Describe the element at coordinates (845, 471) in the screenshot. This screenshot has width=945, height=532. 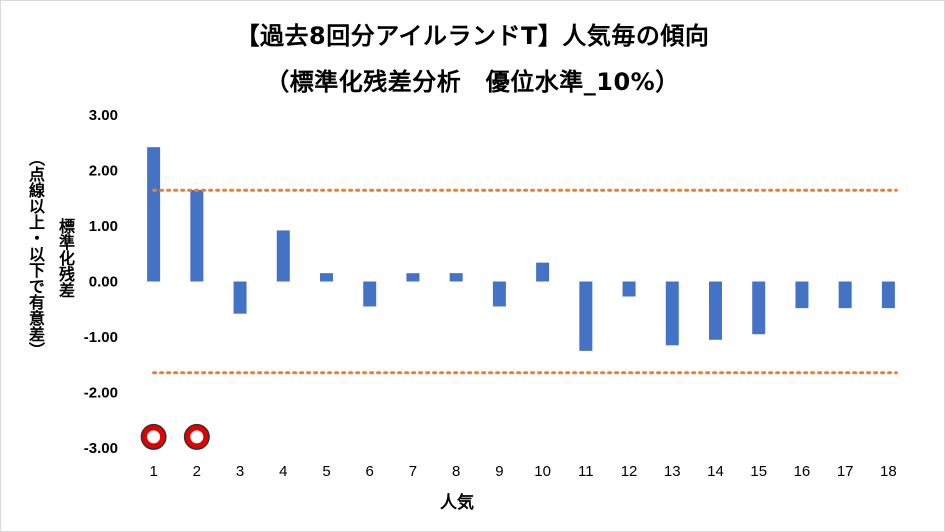
I see `x-tick-label: 17` at that location.